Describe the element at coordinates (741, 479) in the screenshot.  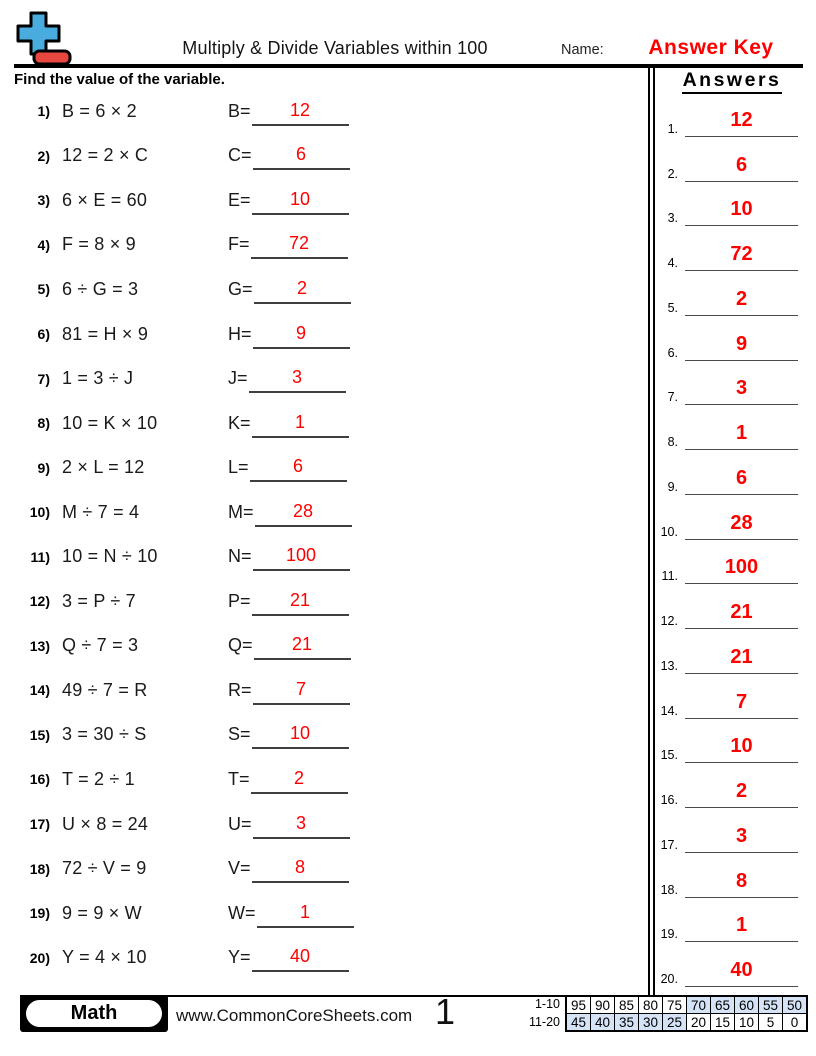
I see `answer-item-line: 6` at that location.